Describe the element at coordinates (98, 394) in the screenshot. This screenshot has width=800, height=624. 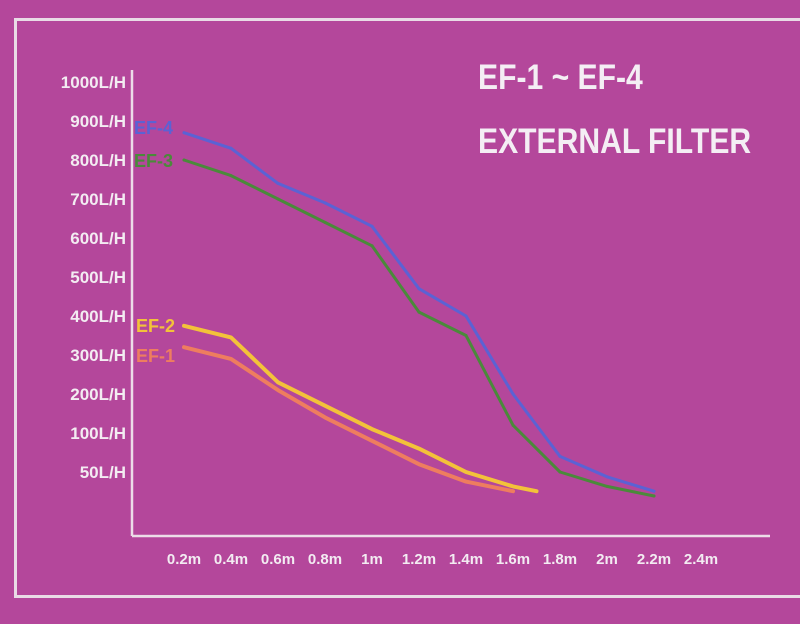
I see `y-tick-label: 200L/H` at that location.